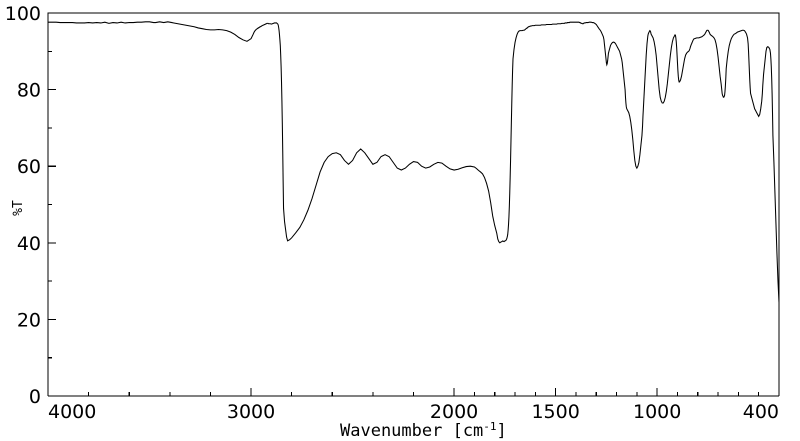 The image size is (800, 441). I want to click on x-tick-label: 400, so click(761, 412).